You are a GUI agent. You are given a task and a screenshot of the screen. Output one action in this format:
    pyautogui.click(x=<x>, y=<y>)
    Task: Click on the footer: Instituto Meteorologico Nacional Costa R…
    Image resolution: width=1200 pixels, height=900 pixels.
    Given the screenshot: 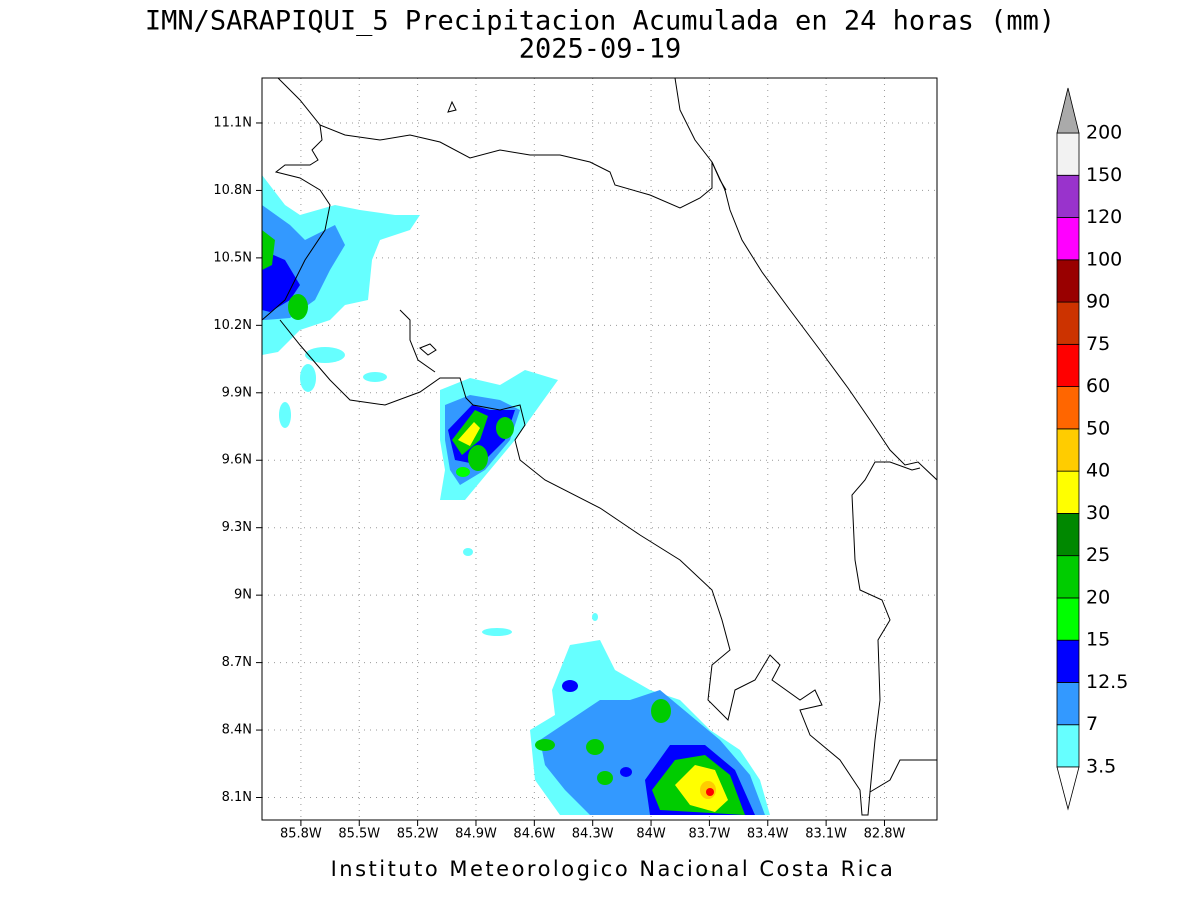 What is the action you would take?
    pyautogui.click(x=613, y=869)
    